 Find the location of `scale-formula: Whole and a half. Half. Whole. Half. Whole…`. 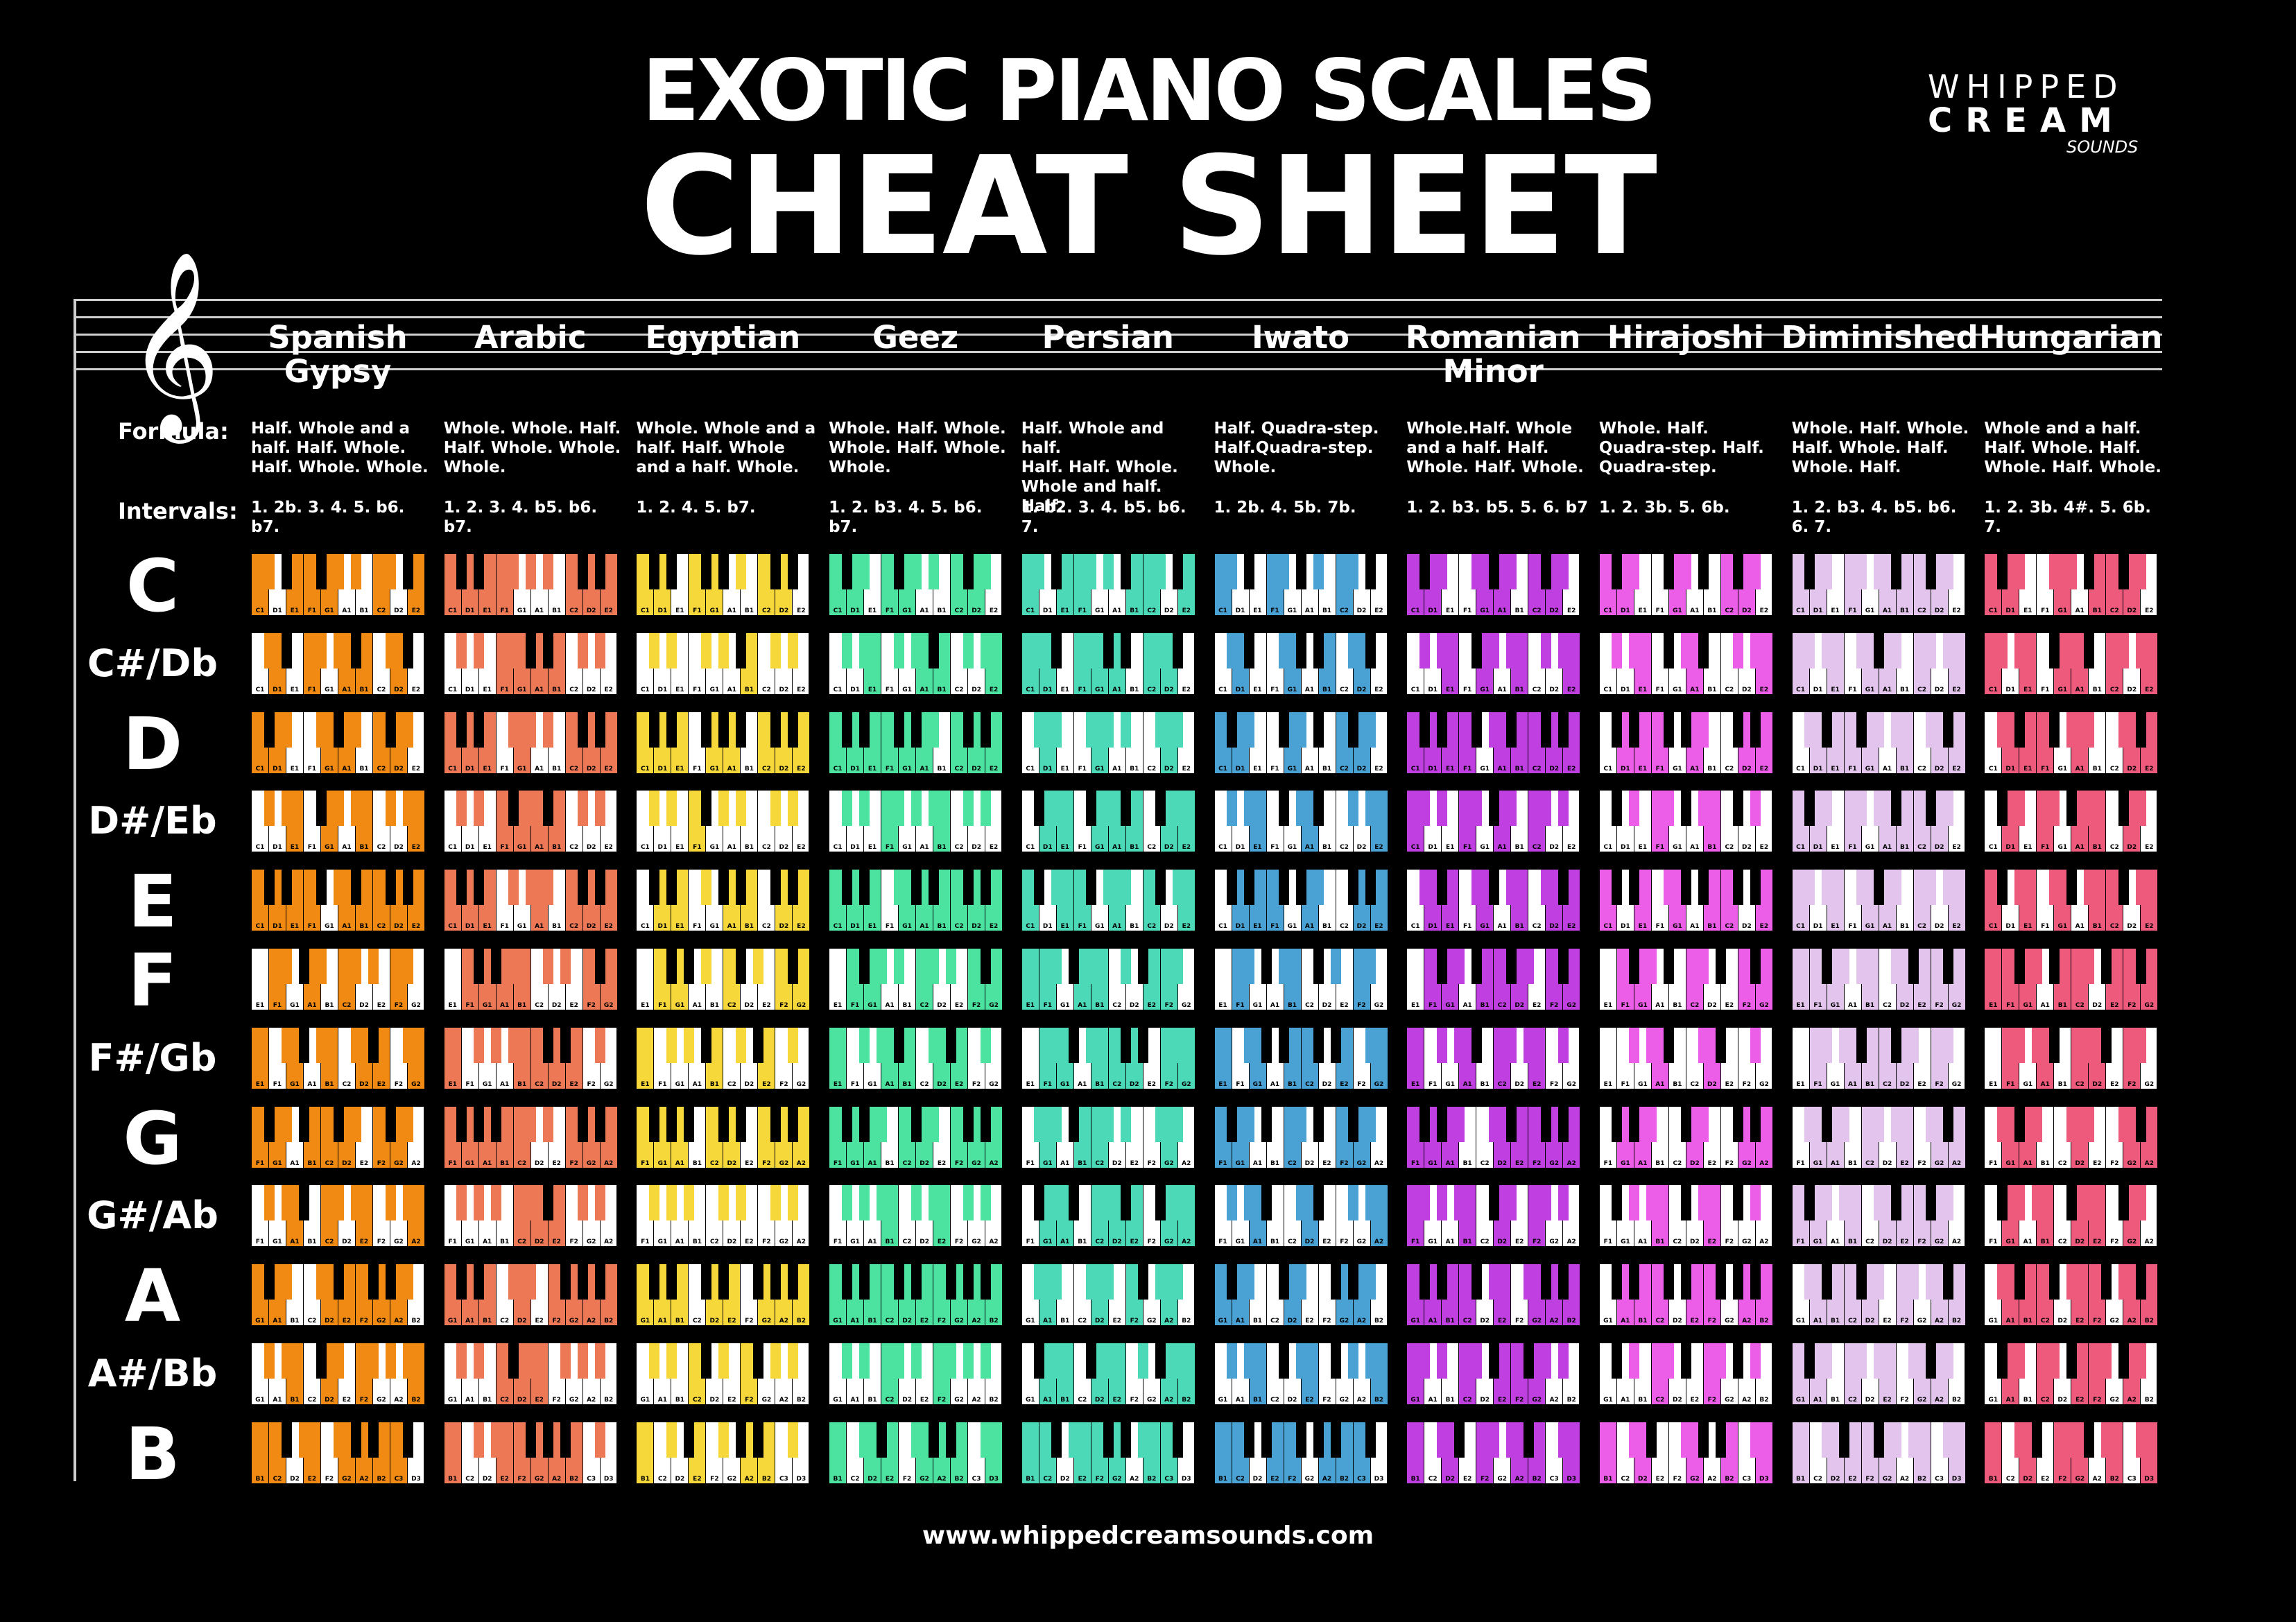

scale-formula: Whole and a half. Half. Whole. Half. Whole… is located at coordinates (2077, 448).